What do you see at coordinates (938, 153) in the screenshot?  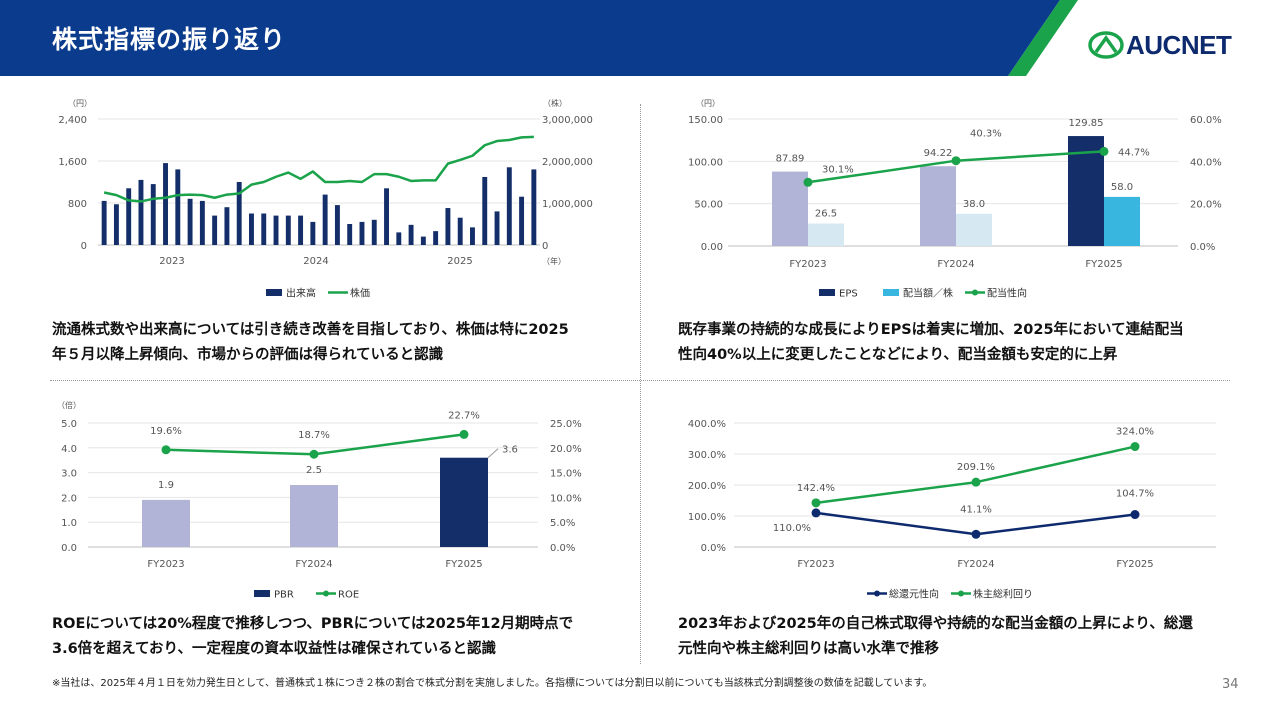 I see `eps-data-label: 94.22` at bounding box center [938, 153].